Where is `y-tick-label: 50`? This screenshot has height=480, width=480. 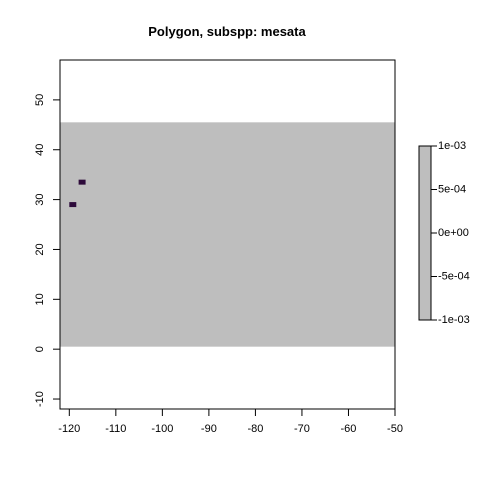
y-tick-label: 50 is located at coordinates (40, 100).